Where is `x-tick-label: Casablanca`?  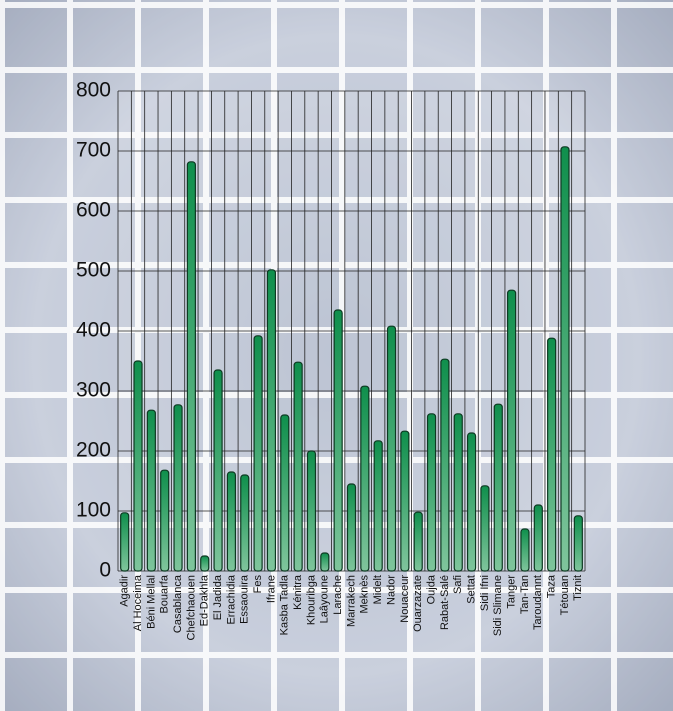 x-tick-label: Casablanca is located at coordinates (178, 603).